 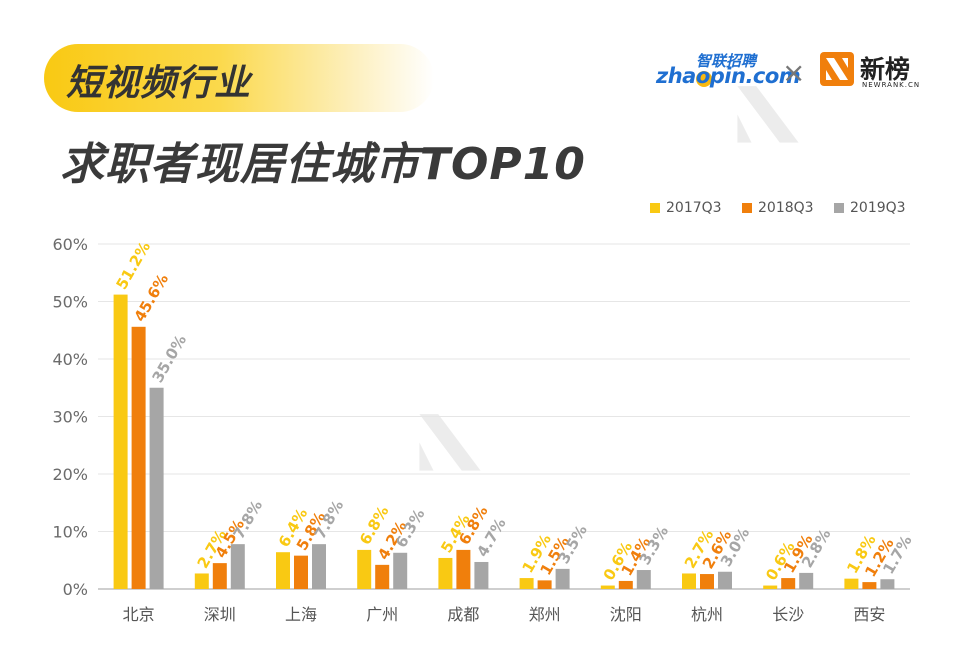 What do you see at coordinates (382, 614) in the screenshot?
I see `x-tick-label: 广州` at bounding box center [382, 614].